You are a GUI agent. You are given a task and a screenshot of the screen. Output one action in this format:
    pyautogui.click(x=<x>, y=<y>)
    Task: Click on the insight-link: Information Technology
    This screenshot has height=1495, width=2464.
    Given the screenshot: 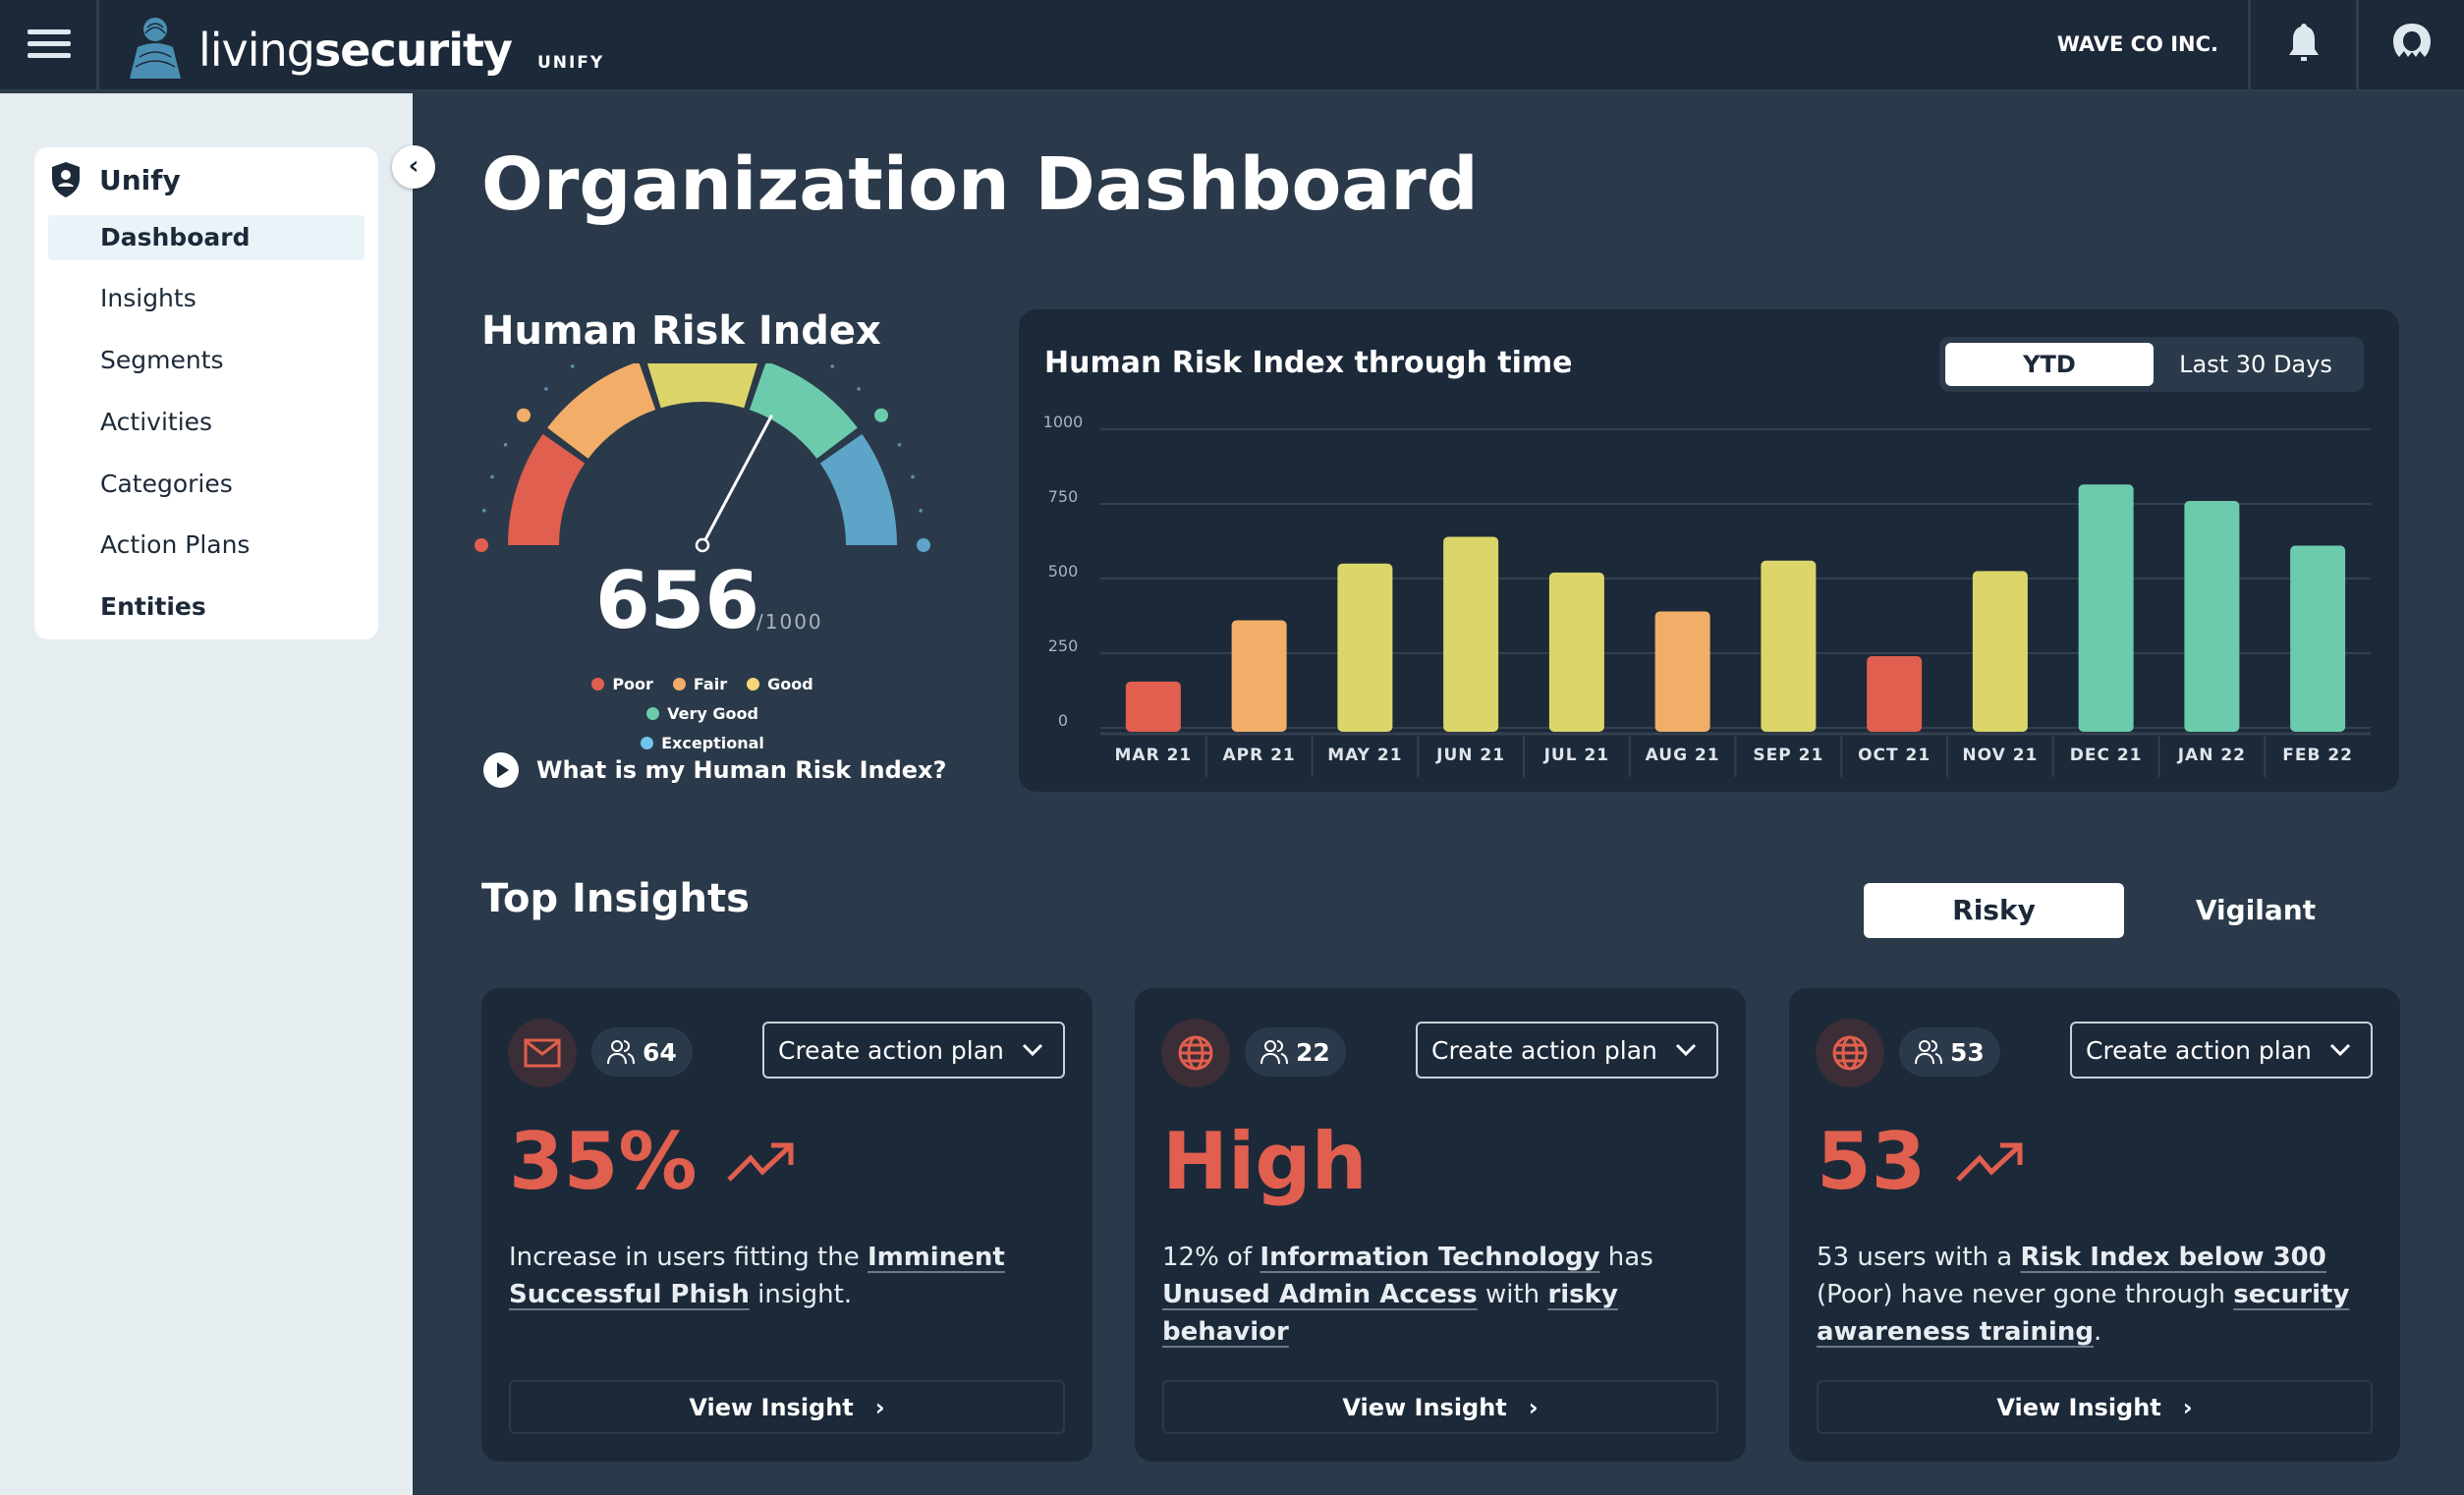 What is the action you would take?
    pyautogui.click(x=1430, y=1258)
    